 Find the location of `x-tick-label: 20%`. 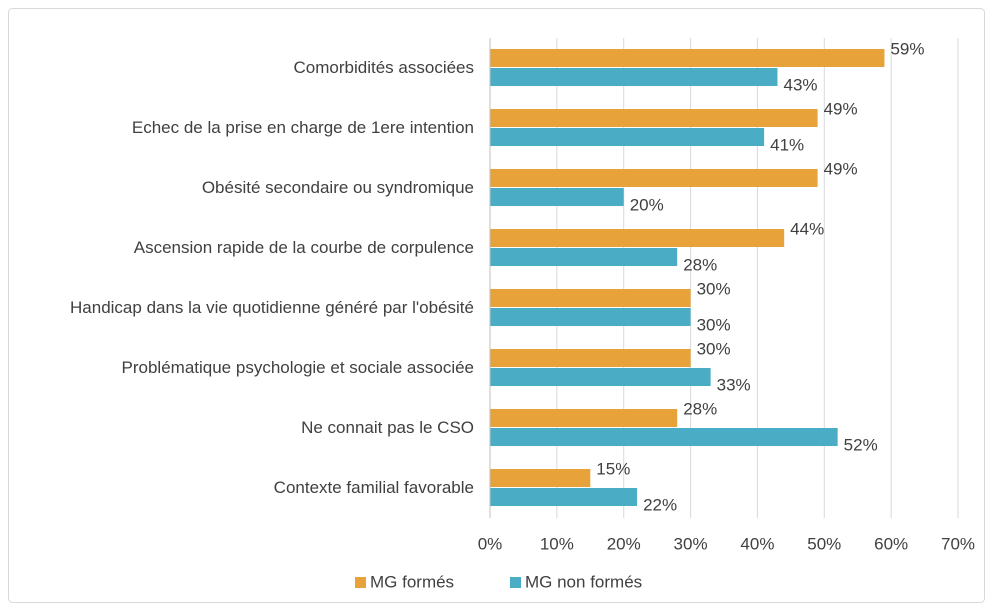

x-tick-label: 20% is located at coordinates (624, 543).